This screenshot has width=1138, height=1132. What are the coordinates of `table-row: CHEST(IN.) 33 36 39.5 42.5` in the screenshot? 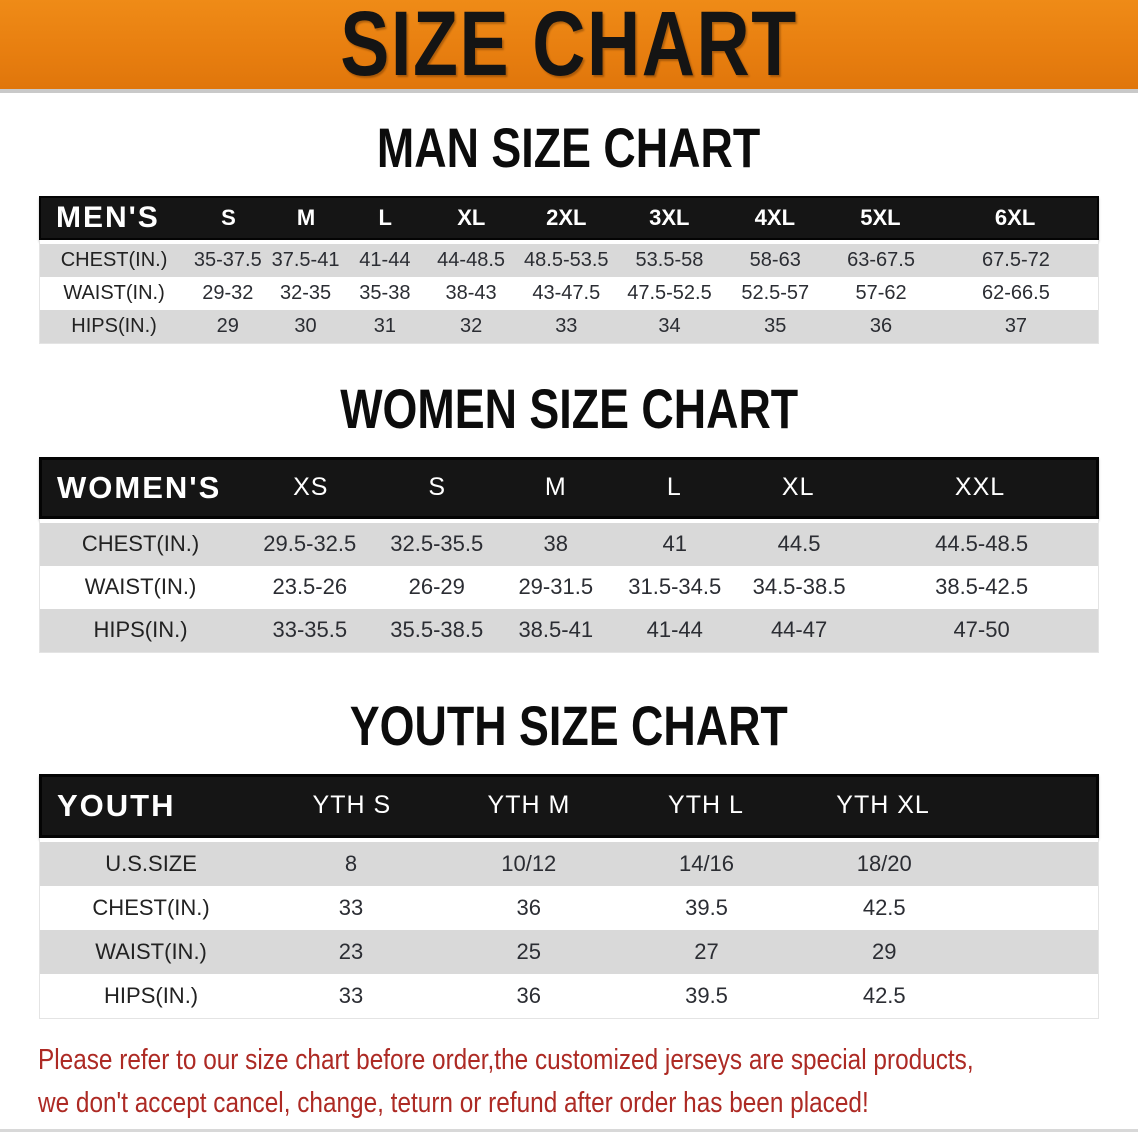 It's located at (569, 907).